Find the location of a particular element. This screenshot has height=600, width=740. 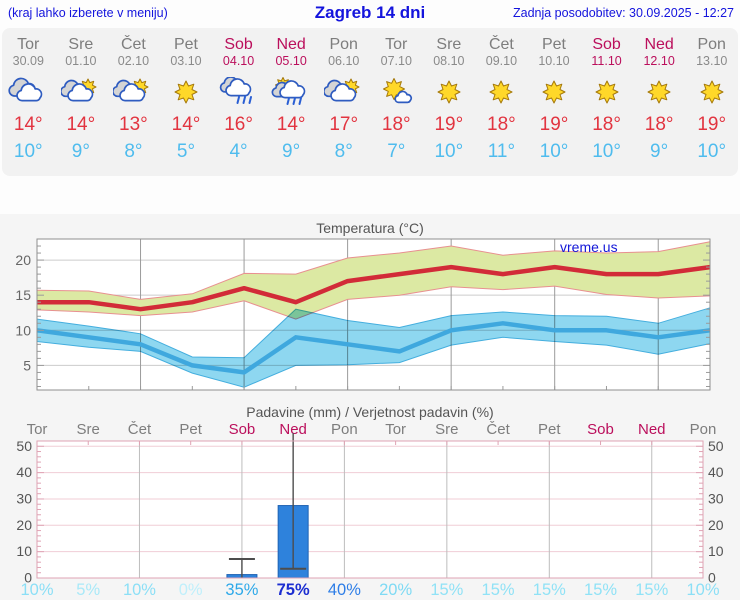

last-update: Zadnja posodobitev: 30.09.2025 - 12:27 is located at coordinates (623, 13).